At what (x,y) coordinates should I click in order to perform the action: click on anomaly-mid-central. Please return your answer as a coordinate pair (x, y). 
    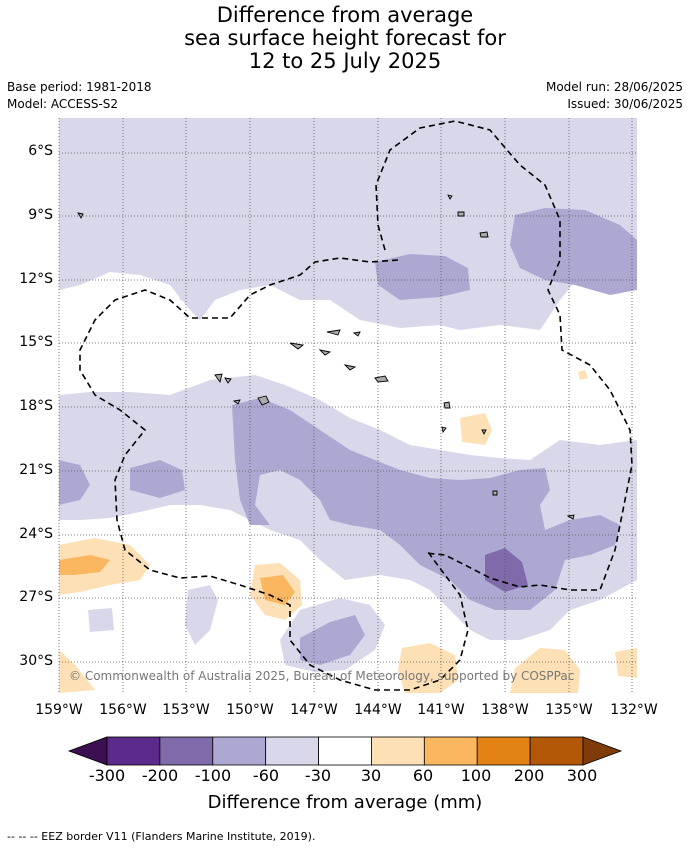
    Looking at the image, I should click on (426, 504).